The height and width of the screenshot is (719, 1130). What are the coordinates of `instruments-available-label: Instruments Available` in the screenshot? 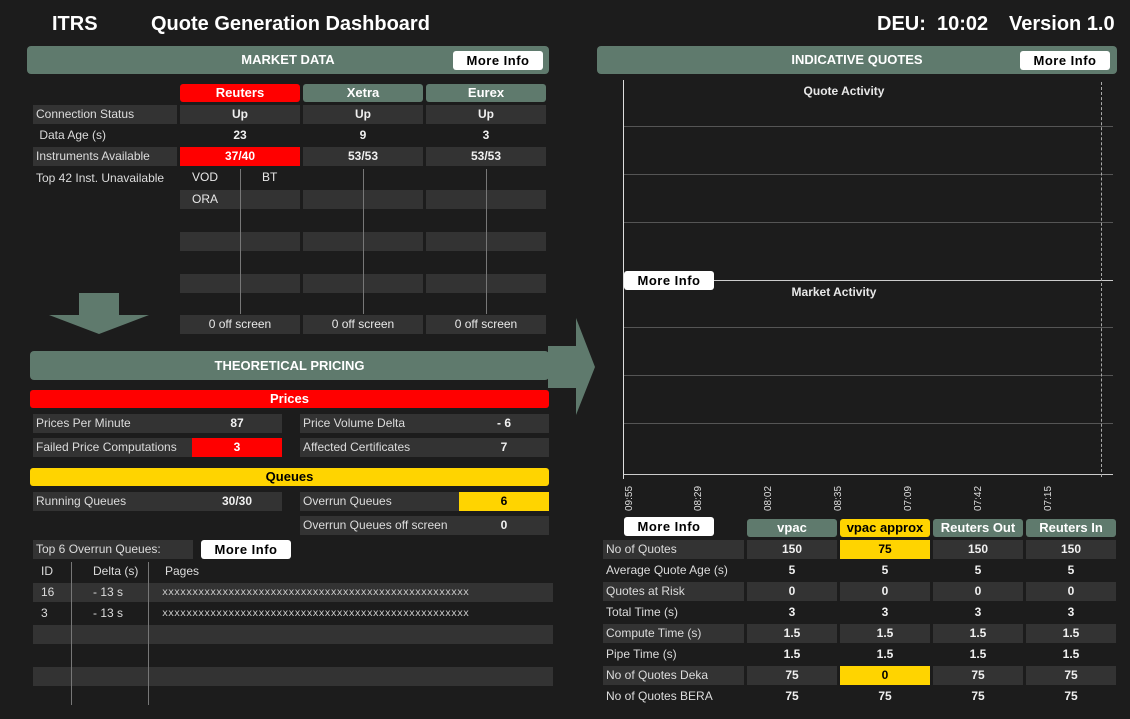 It's located at (105, 156).